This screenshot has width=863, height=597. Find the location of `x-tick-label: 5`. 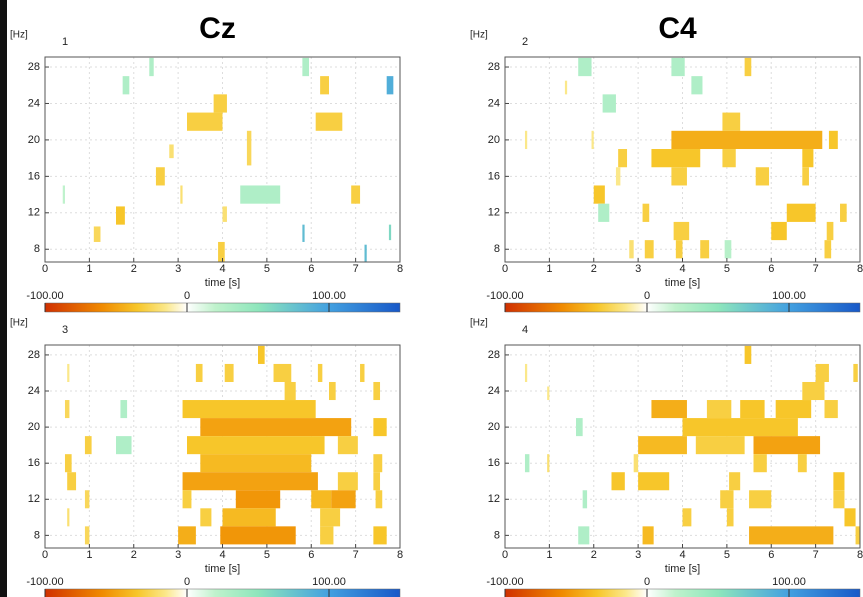

x-tick-label: 5 is located at coordinates (267, 269).